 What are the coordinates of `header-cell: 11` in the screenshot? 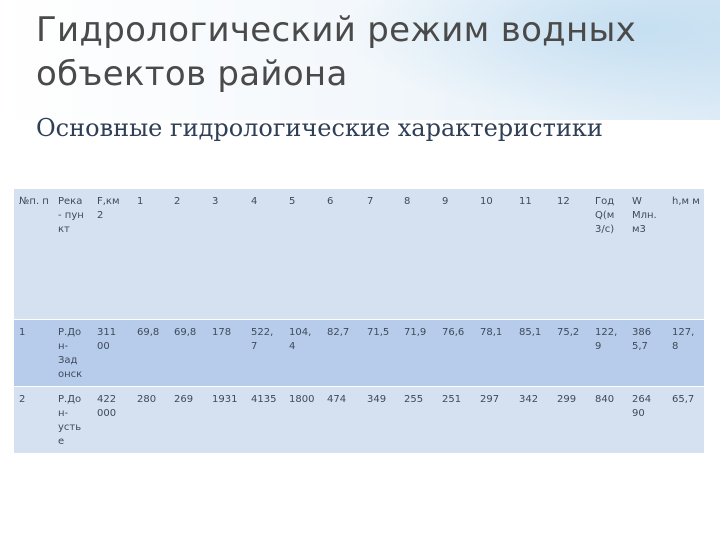 It's located at (533, 254).